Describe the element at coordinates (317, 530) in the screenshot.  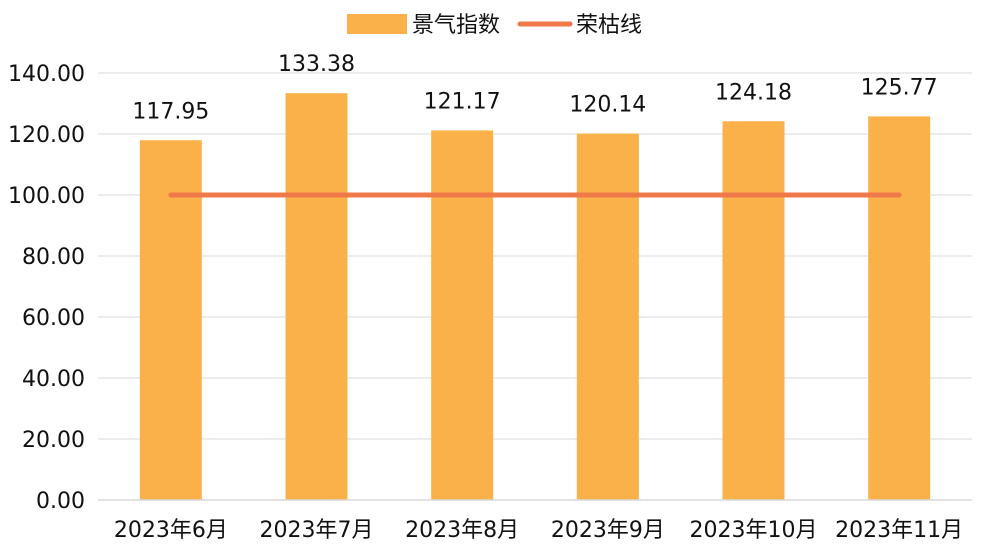
I see `x-tick-label: 2023年7月` at that location.